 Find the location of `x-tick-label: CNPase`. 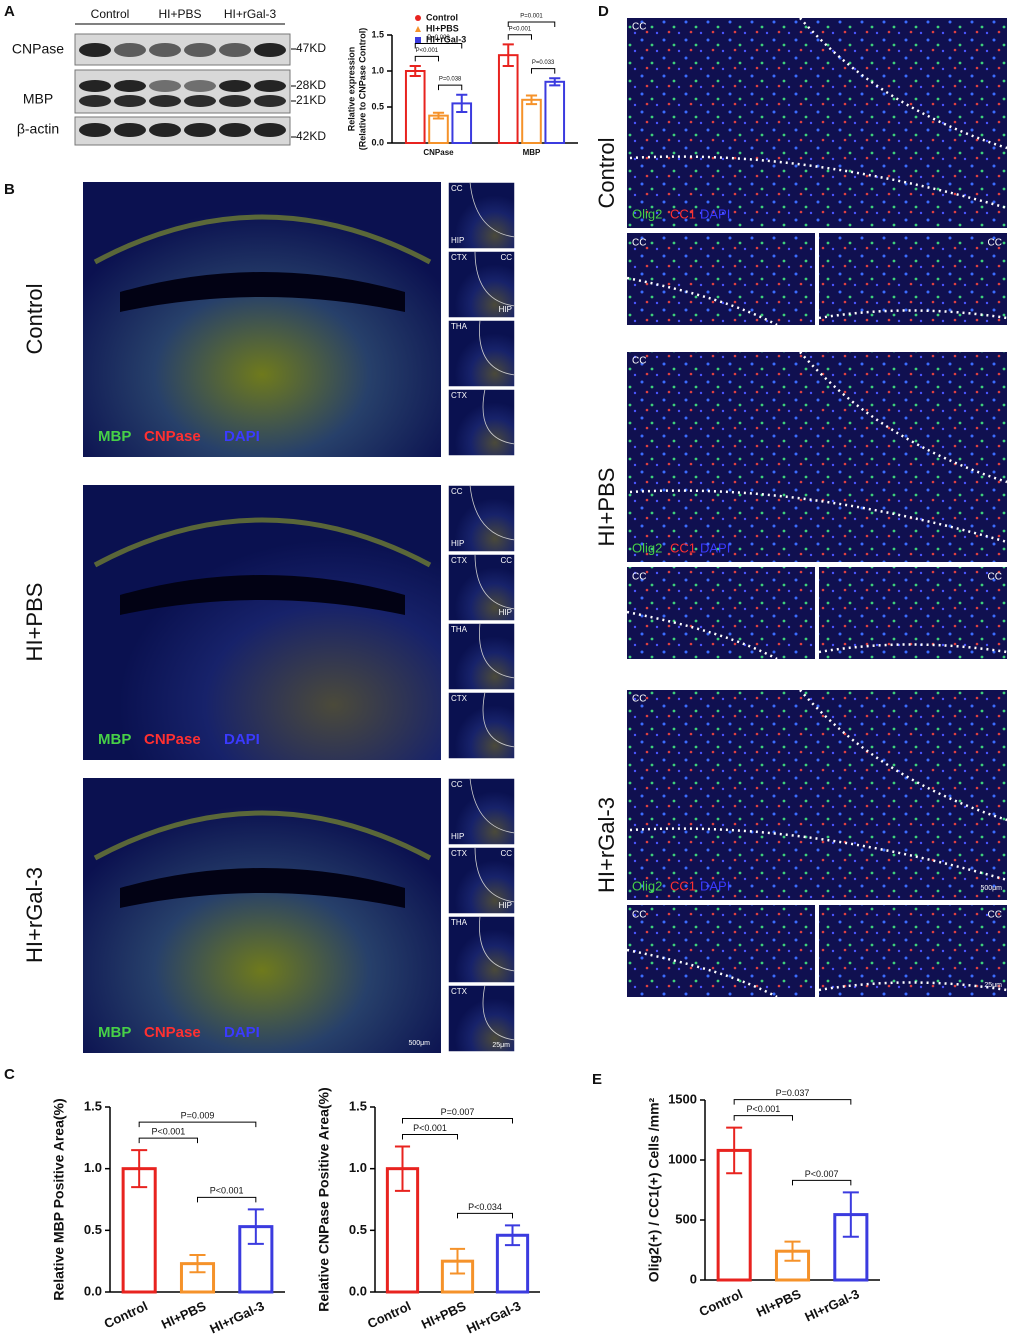

x-tick-label: CNPase is located at coordinates (438, 152).